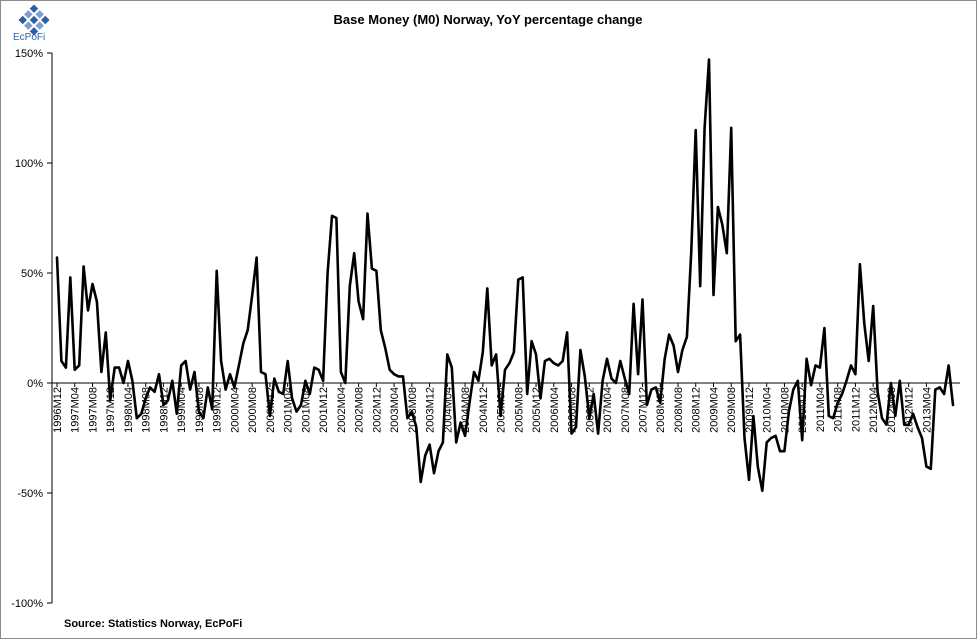  Describe the element at coordinates (768, 410) in the screenshot. I see `x-tick-label: 2010M04` at that location.